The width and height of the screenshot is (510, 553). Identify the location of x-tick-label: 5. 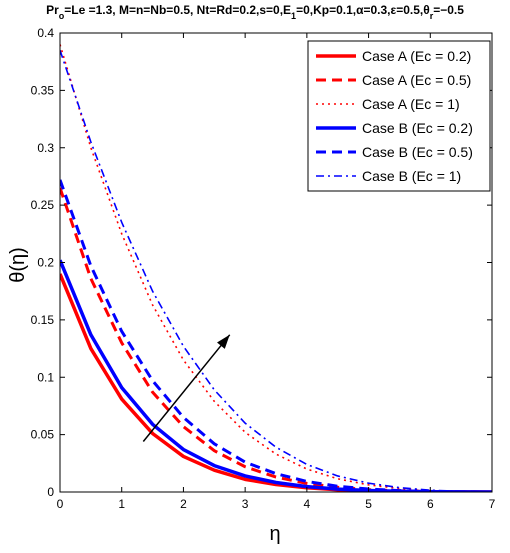
(368, 504).